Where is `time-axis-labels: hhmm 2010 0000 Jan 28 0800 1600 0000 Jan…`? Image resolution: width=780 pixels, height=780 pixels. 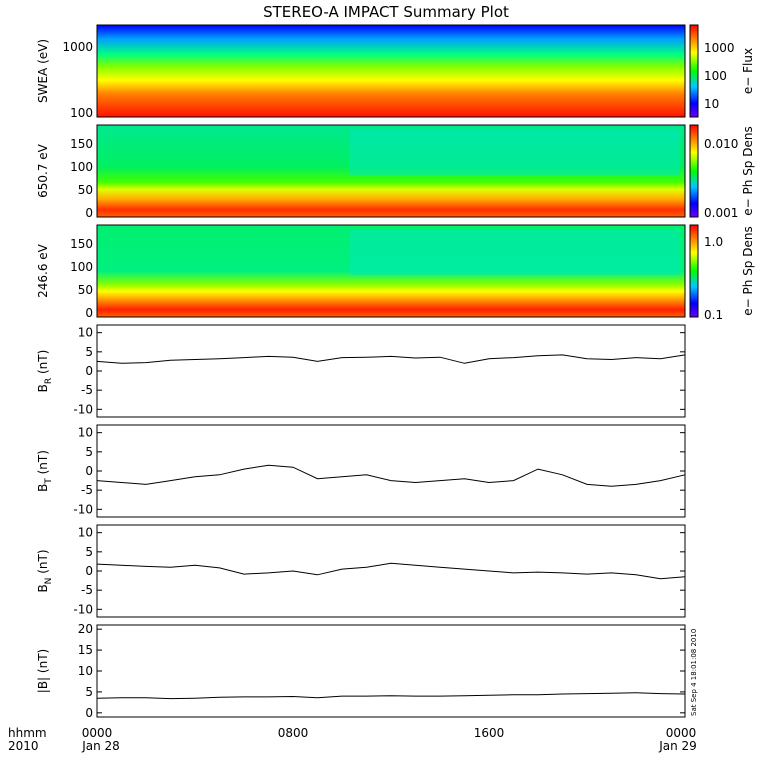 time-axis-labels: hhmm 2010 0000 Jan 28 0800 1600 0000 Jan… is located at coordinates (352, 739).